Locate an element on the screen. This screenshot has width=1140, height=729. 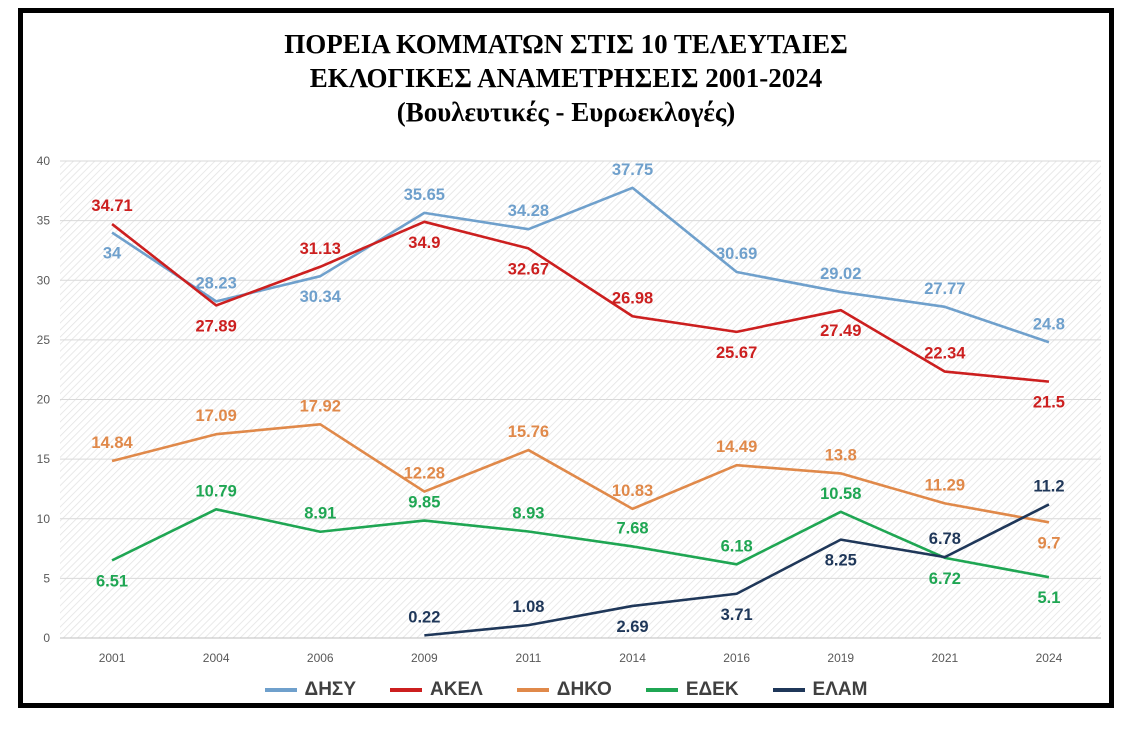
data-label-s3-2006: 8.91 is located at coordinates (320, 514).